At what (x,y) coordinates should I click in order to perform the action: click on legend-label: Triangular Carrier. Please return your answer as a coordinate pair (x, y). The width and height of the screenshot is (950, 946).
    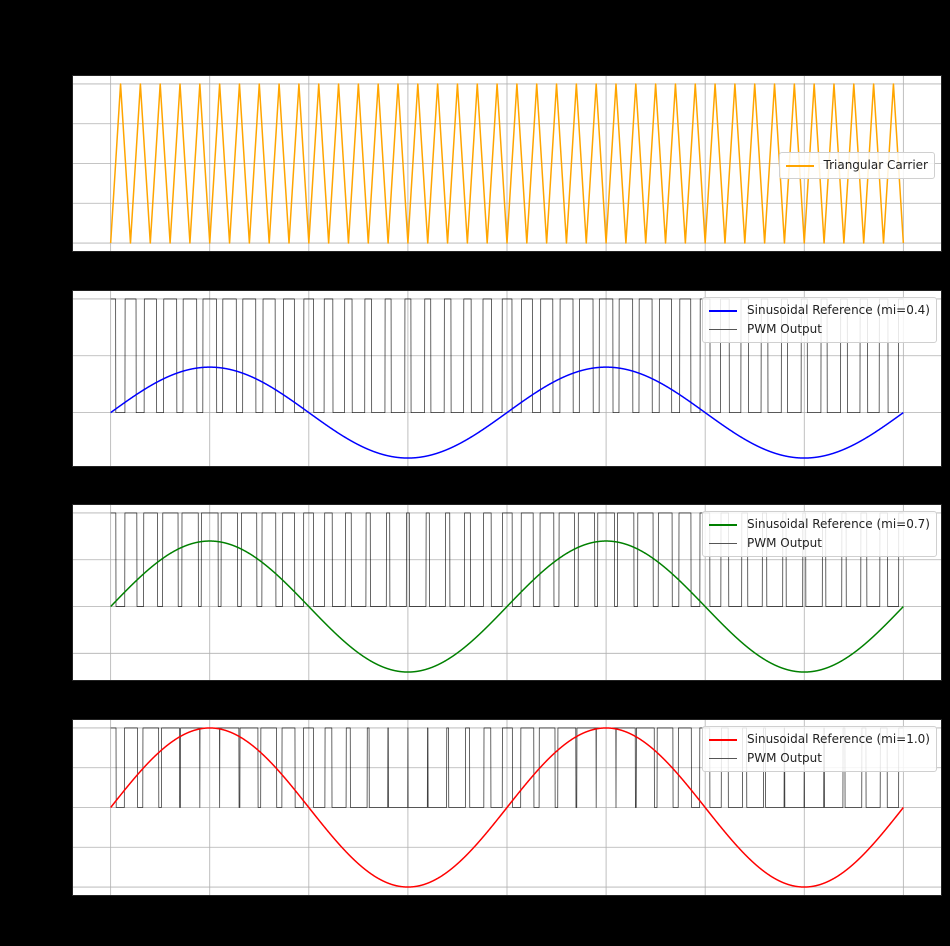
    Looking at the image, I should click on (876, 165).